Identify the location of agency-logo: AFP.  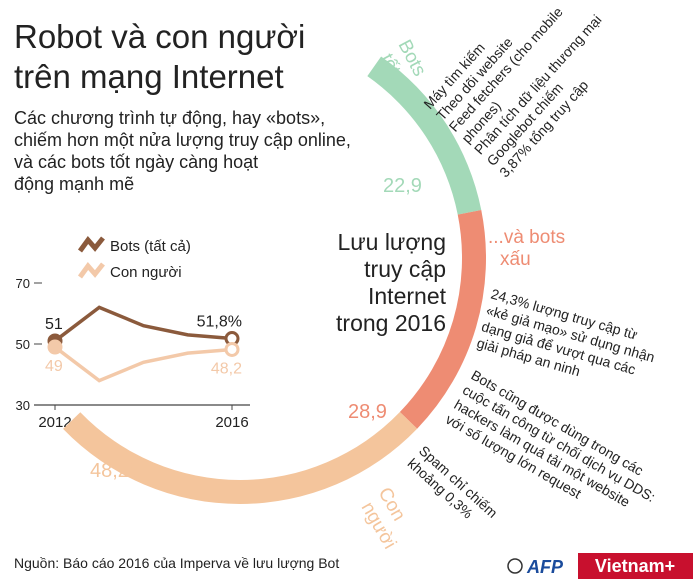
(545, 567).